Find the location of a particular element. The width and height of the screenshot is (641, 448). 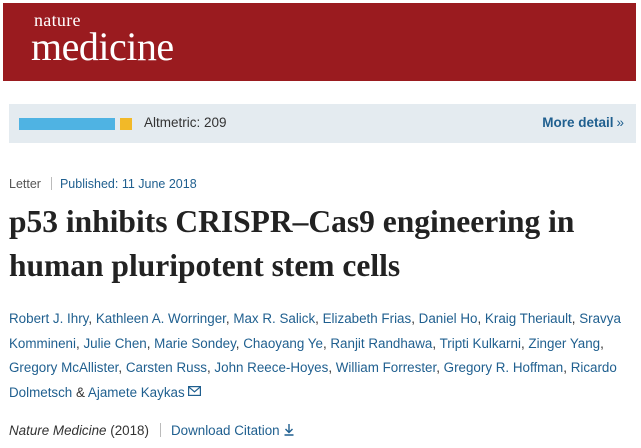

author-link: Carsten Russ is located at coordinates (166, 367).